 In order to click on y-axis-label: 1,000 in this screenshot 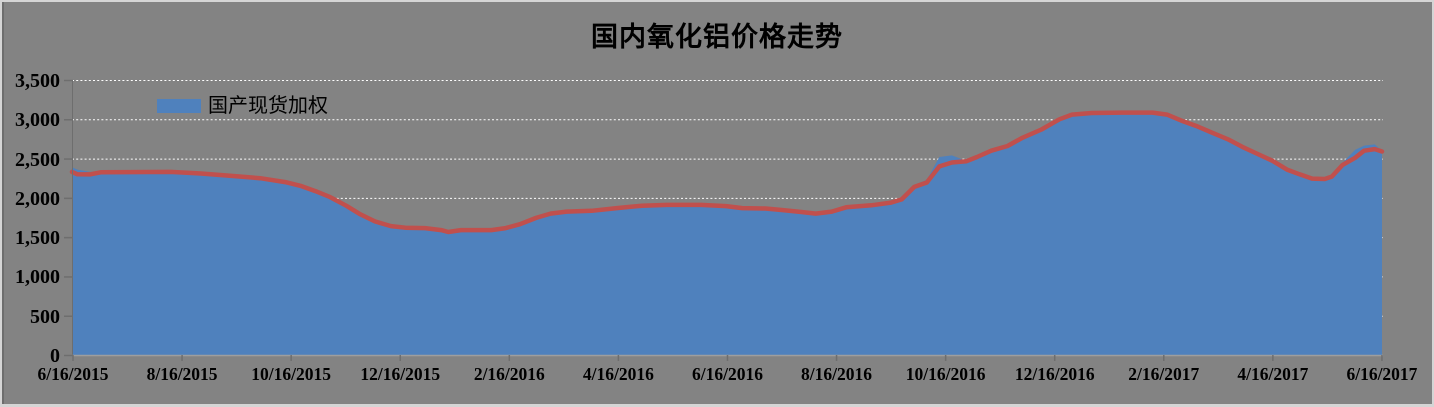, I will do `click(37, 277)`.